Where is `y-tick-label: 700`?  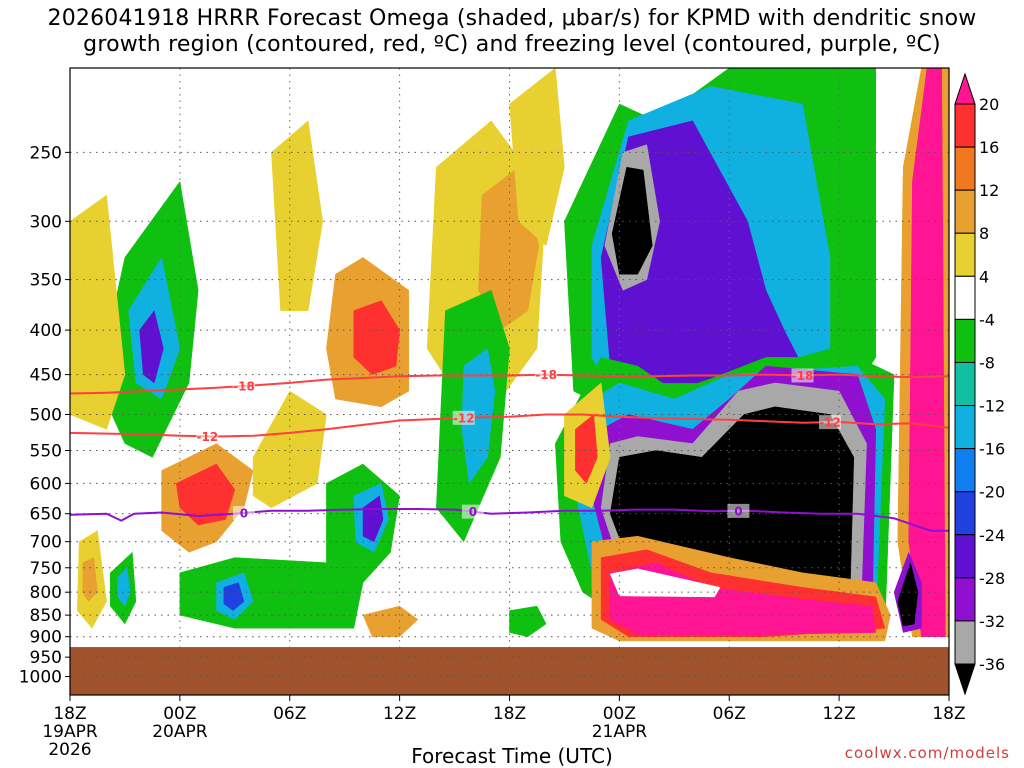
y-tick-label: 700 is located at coordinates (46, 543).